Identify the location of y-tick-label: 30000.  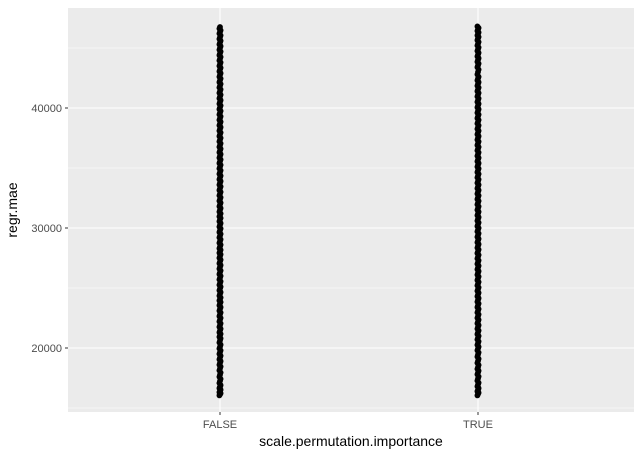
(46, 229).